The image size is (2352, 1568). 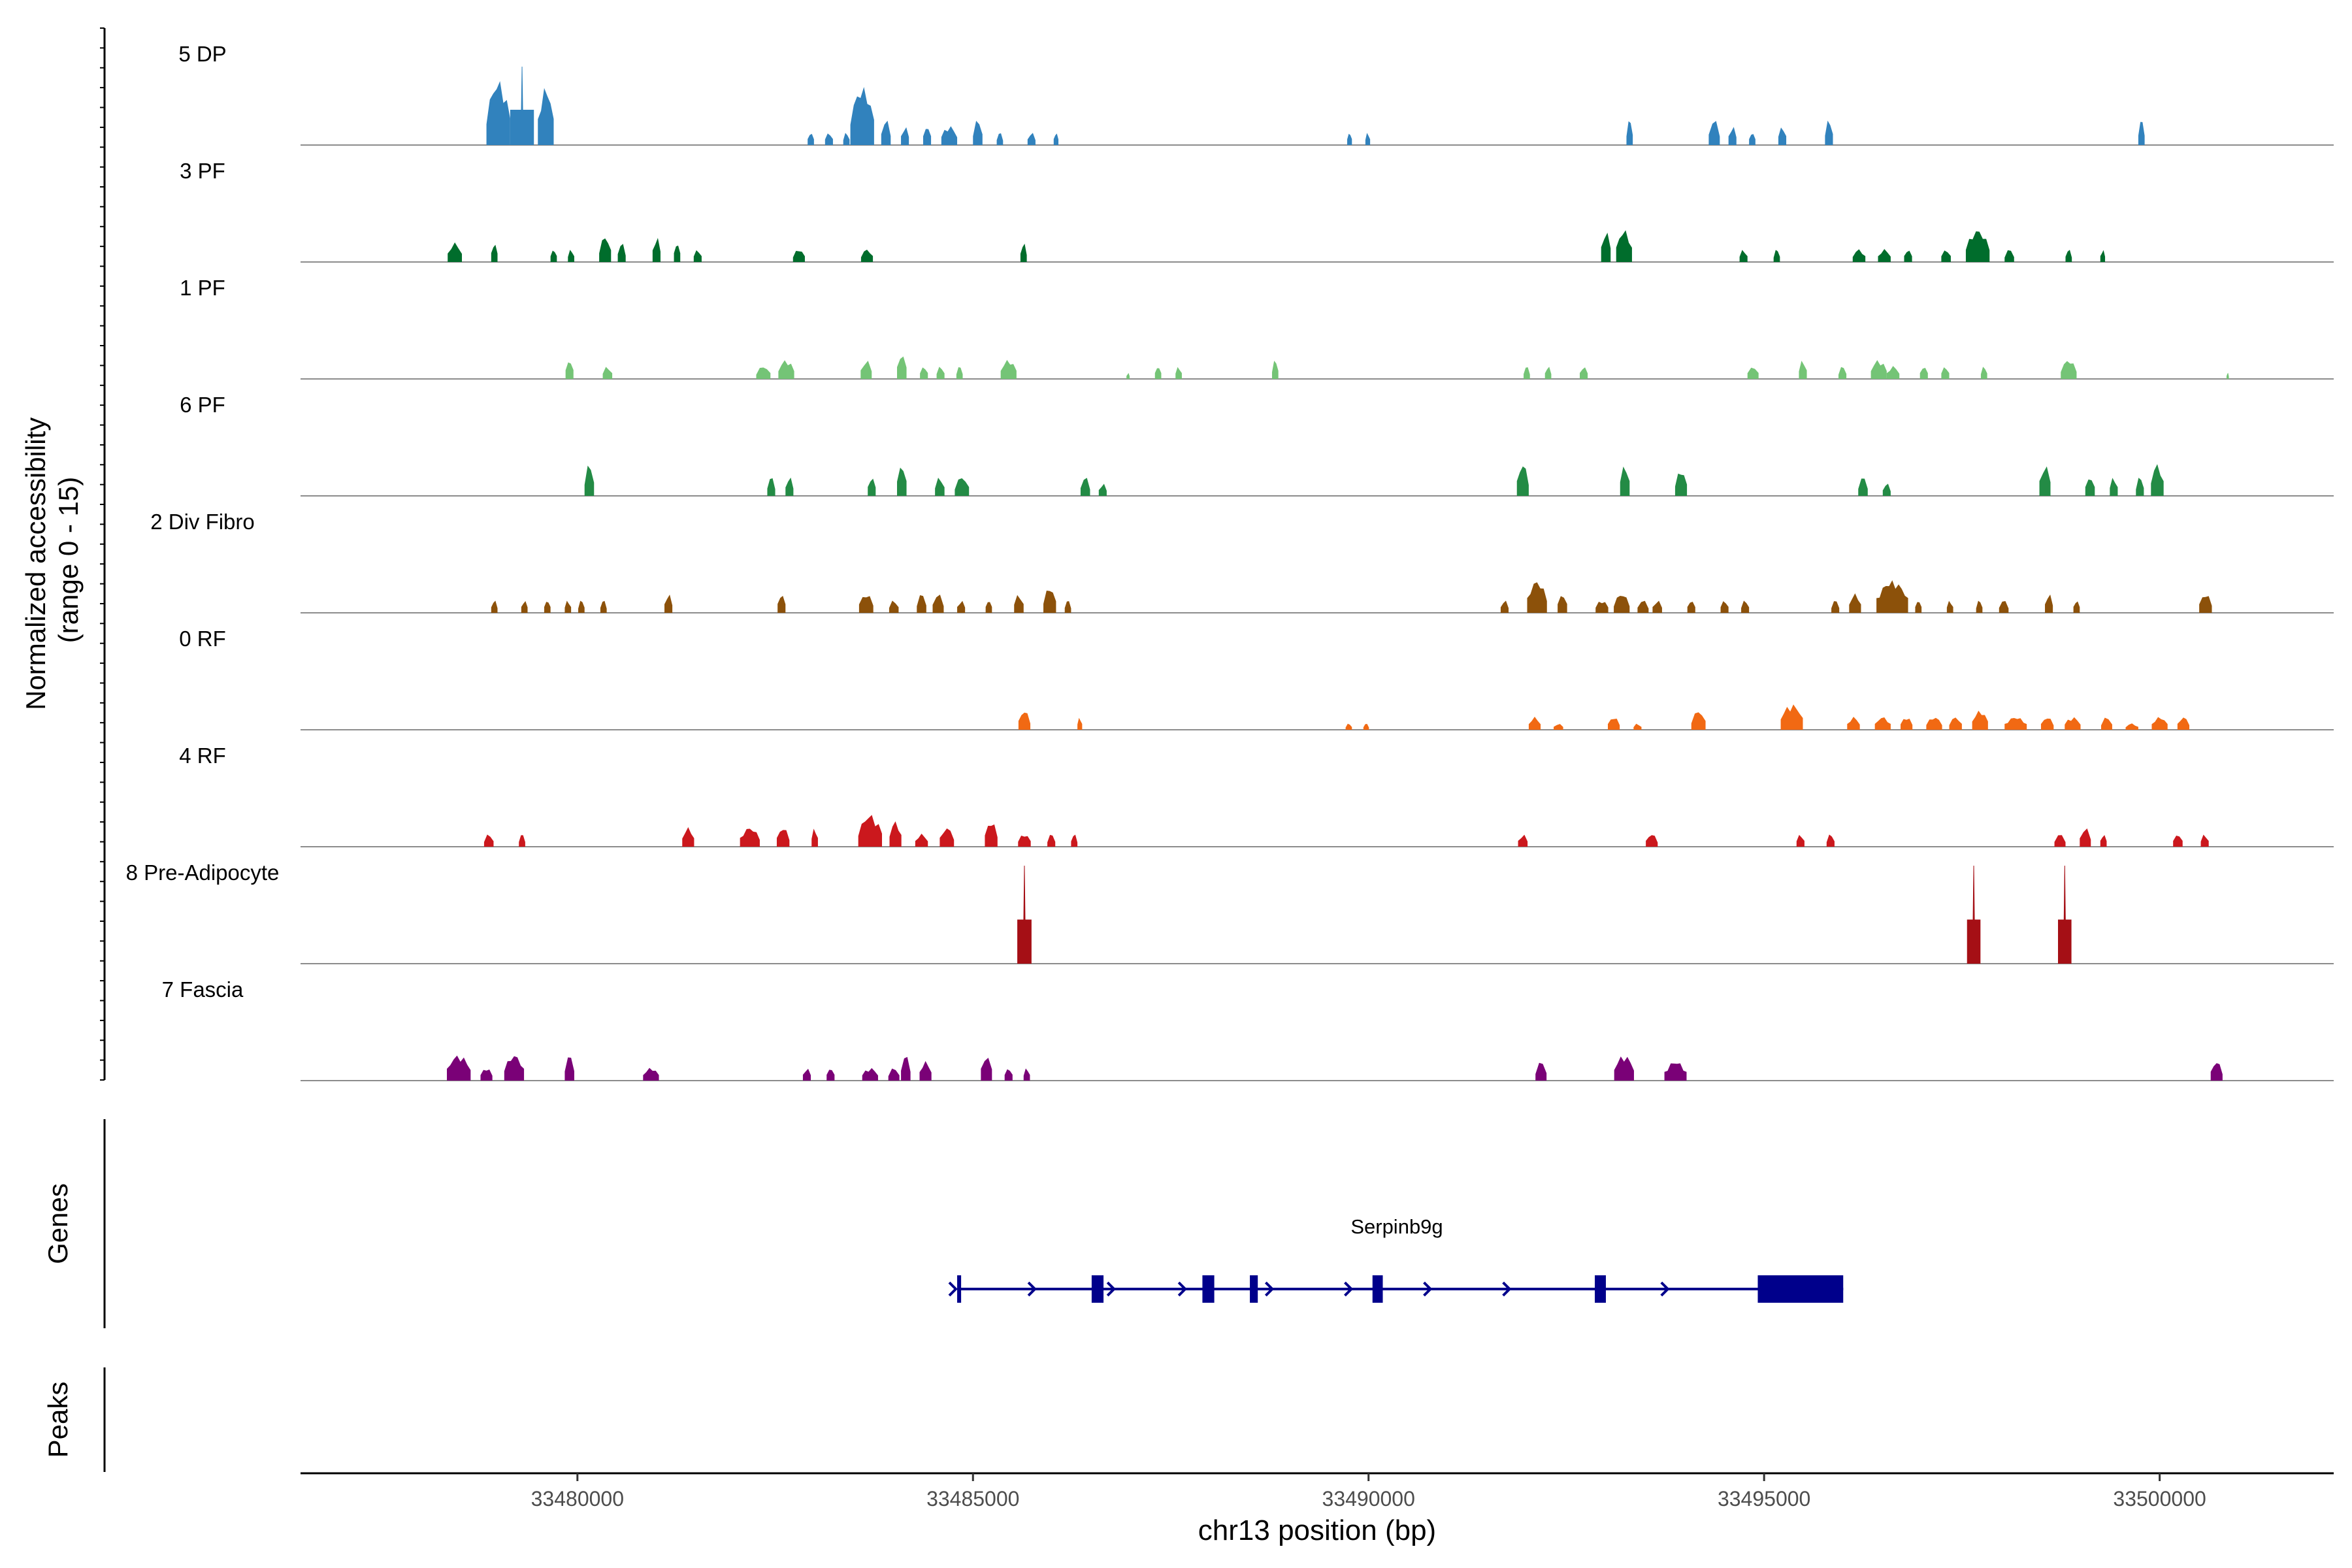 What do you see at coordinates (1248, 1029) in the screenshot?
I see `track-7-fascia: 7 Fascia` at bounding box center [1248, 1029].